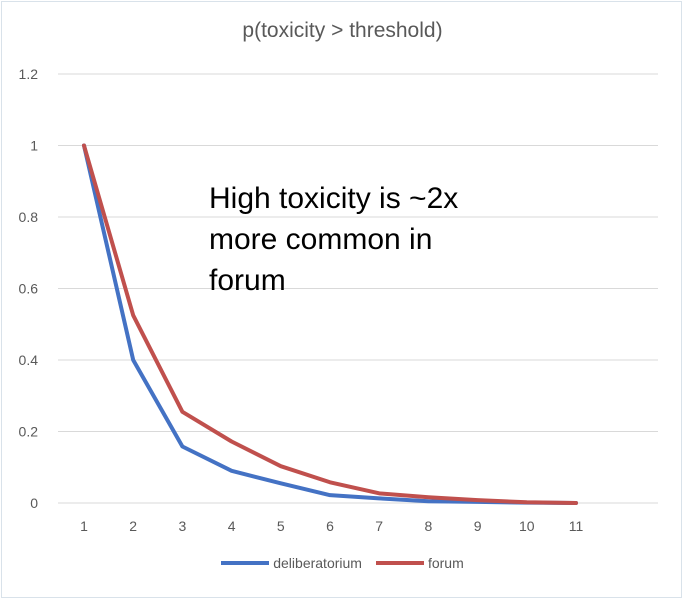 This screenshot has width=685, height=601. I want to click on x-tick-label: 1, so click(84, 526).